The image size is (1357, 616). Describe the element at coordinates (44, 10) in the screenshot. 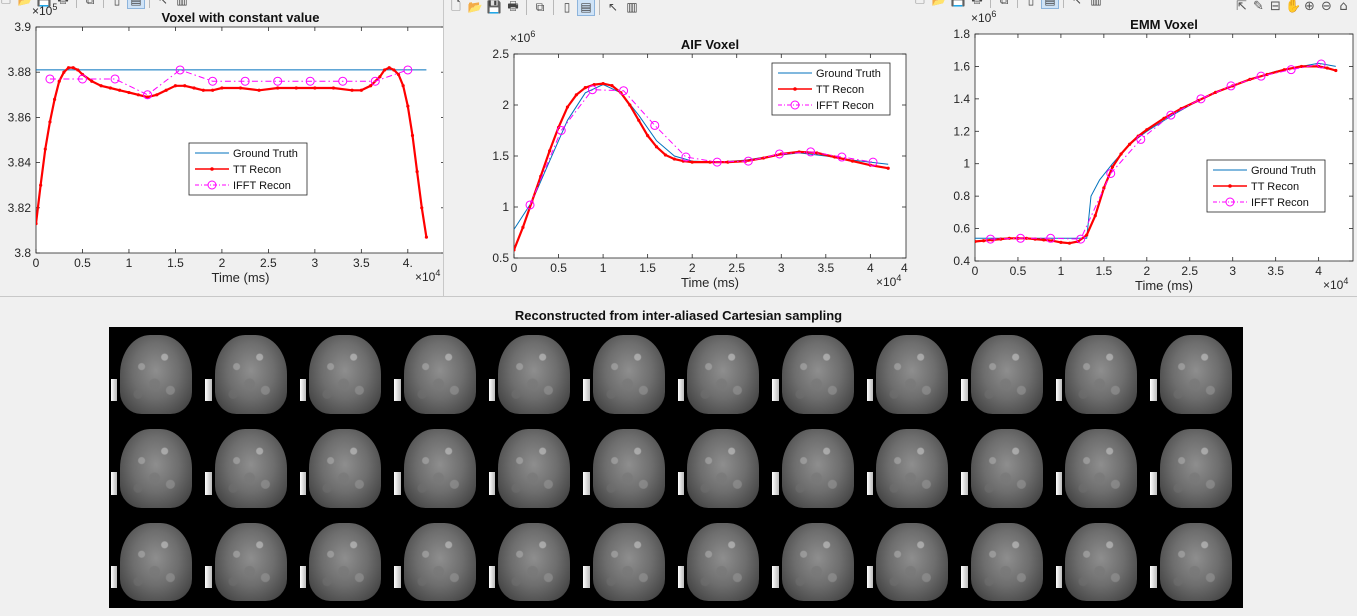

I see `y-axis-exponent: ×10⁵` at that location.